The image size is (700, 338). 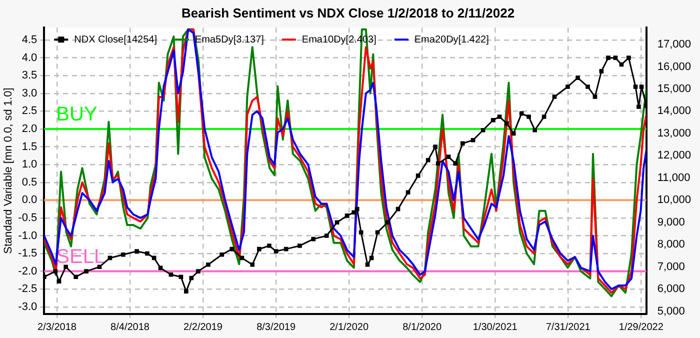 What do you see at coordinates (30, 58) in the screenshot?
I see `y-tick-label: 4.0` at bounding box center [30, 58].